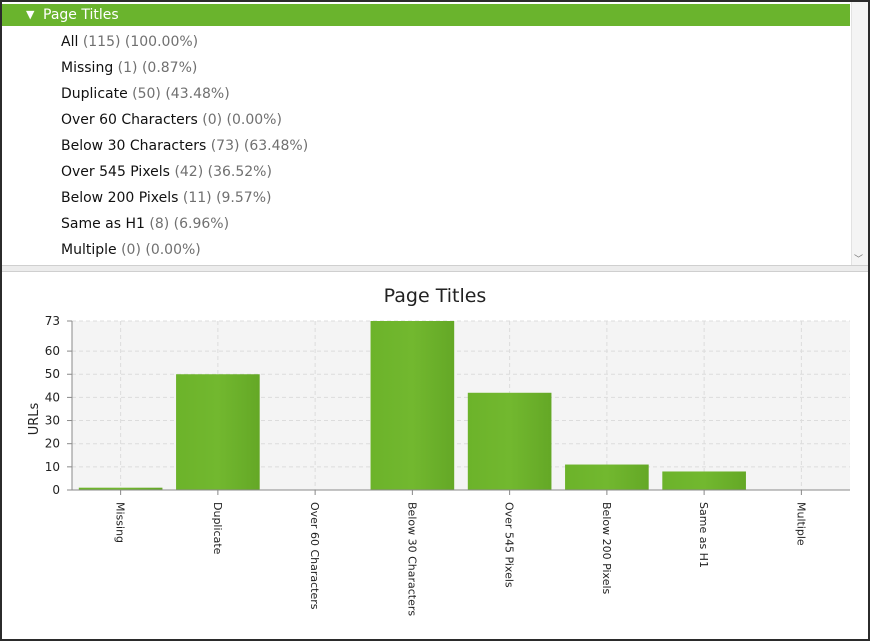 This screenshot has width=870, height=641. What do you see at coordinates (52, 444) in the screenshot?
I see `y-tick-label: 20` at bounding box center [52, 444].